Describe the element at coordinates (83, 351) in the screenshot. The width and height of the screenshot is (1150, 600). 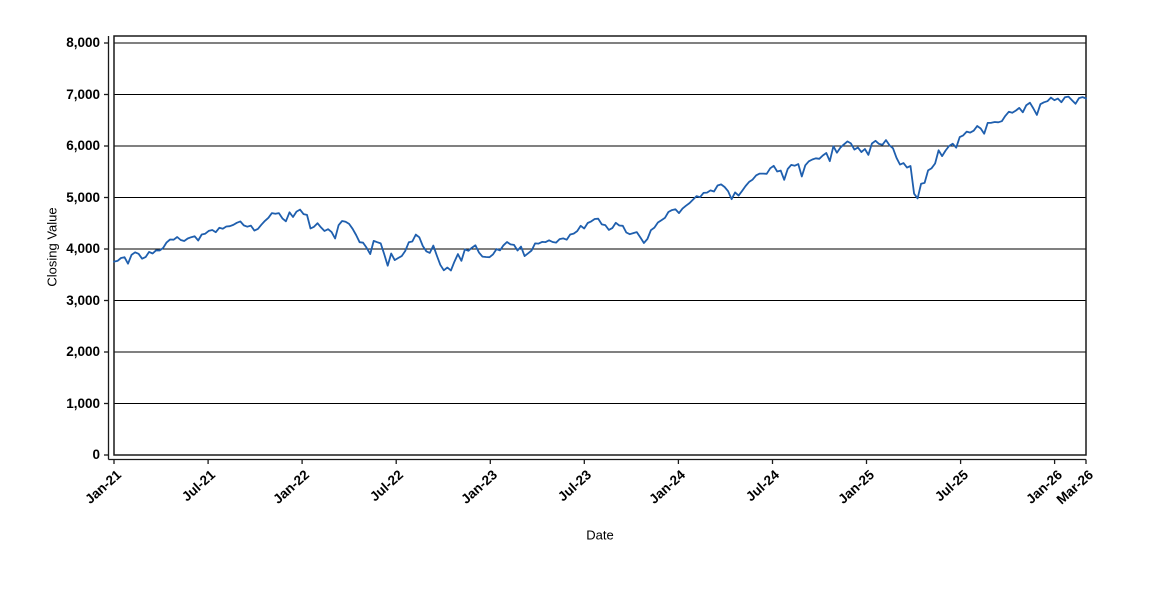
I see `y-tick-label: 2,000` at that location.